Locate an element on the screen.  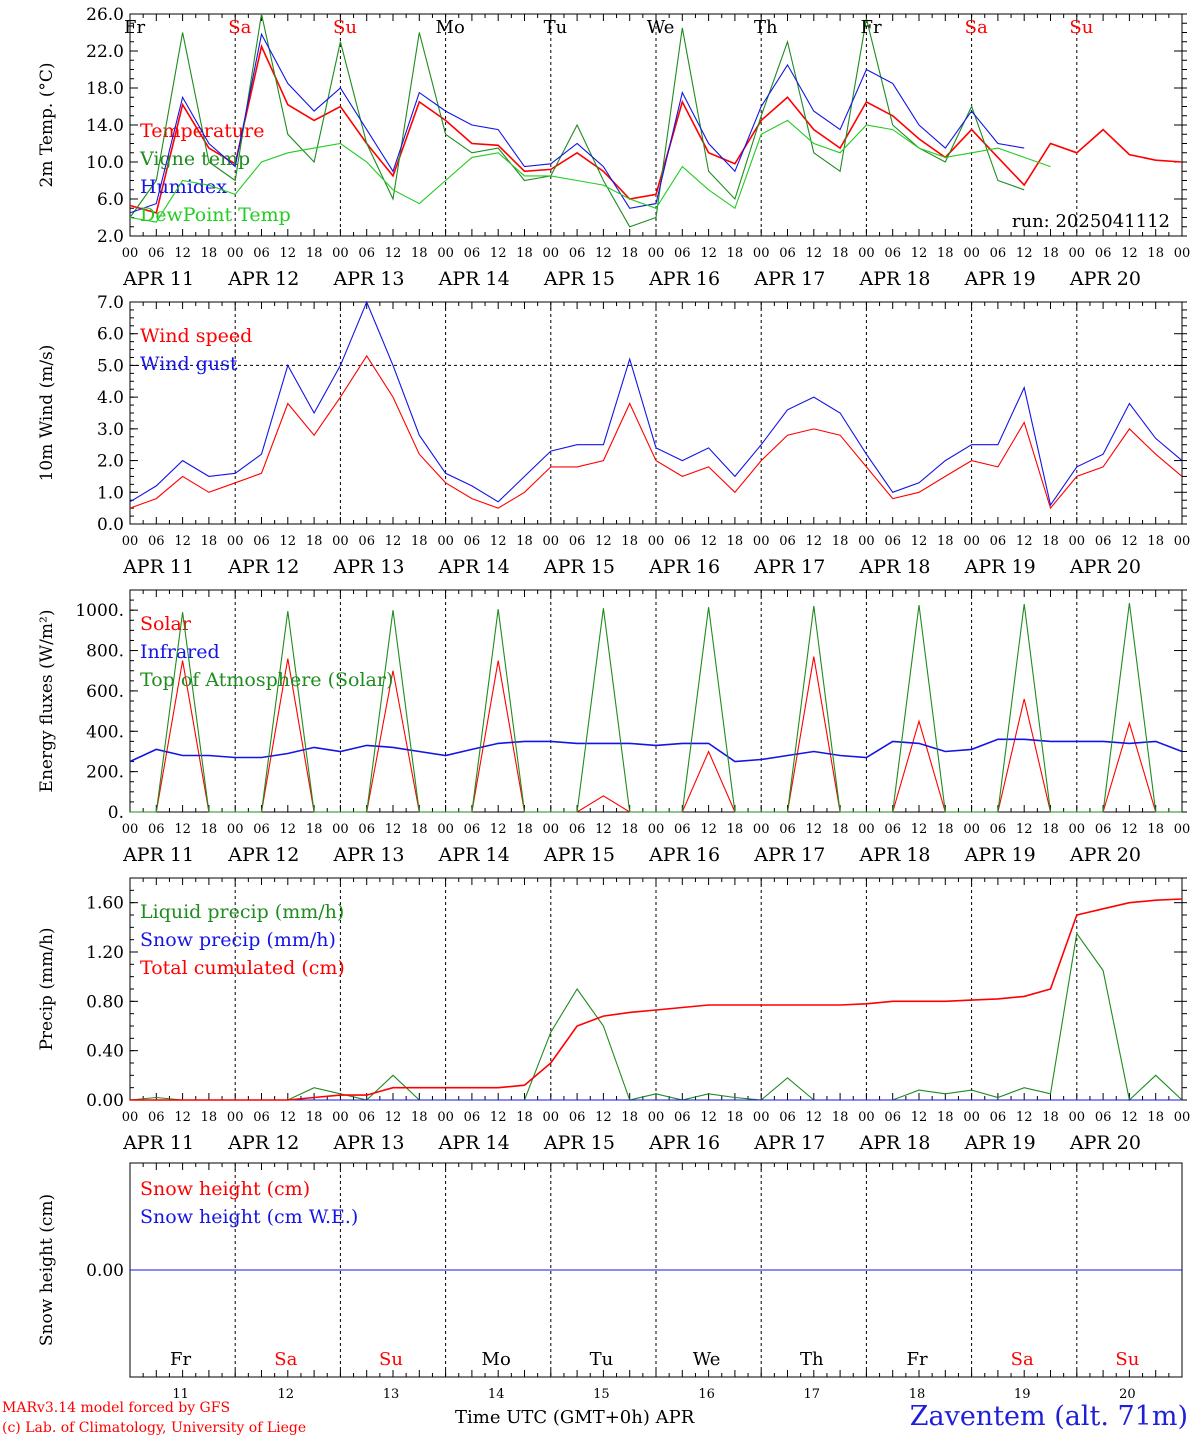
day-number-label: 17 is located at coordinates (812, 1394).